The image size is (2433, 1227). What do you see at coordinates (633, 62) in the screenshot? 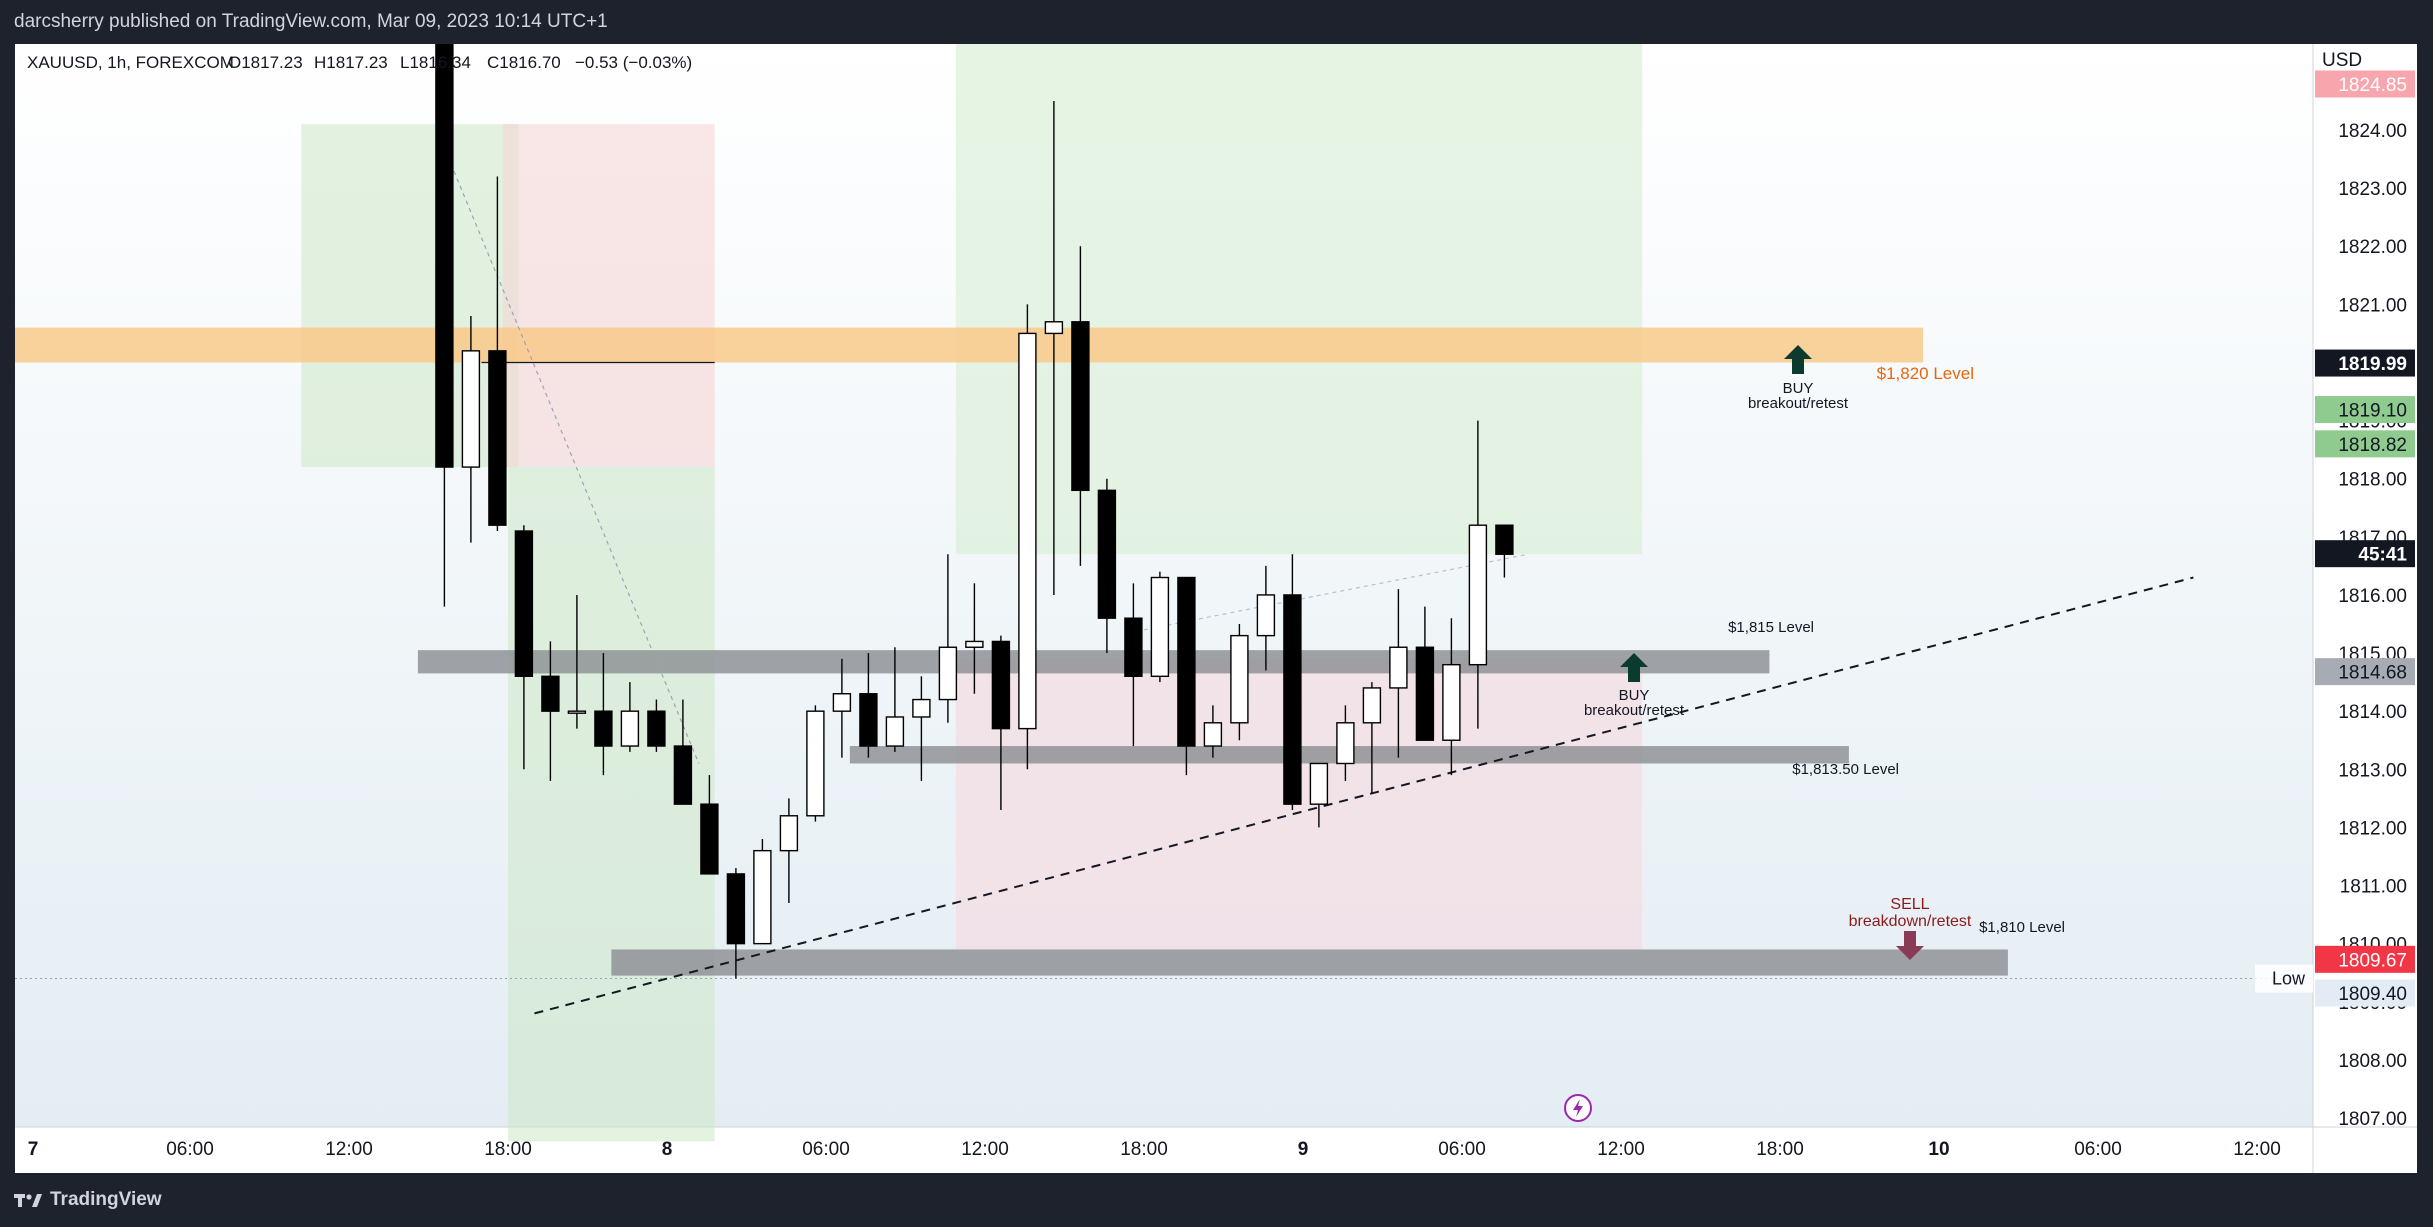
I see `legend-change: −0.53 (−0.03%)` at bounding box center [633, 62].